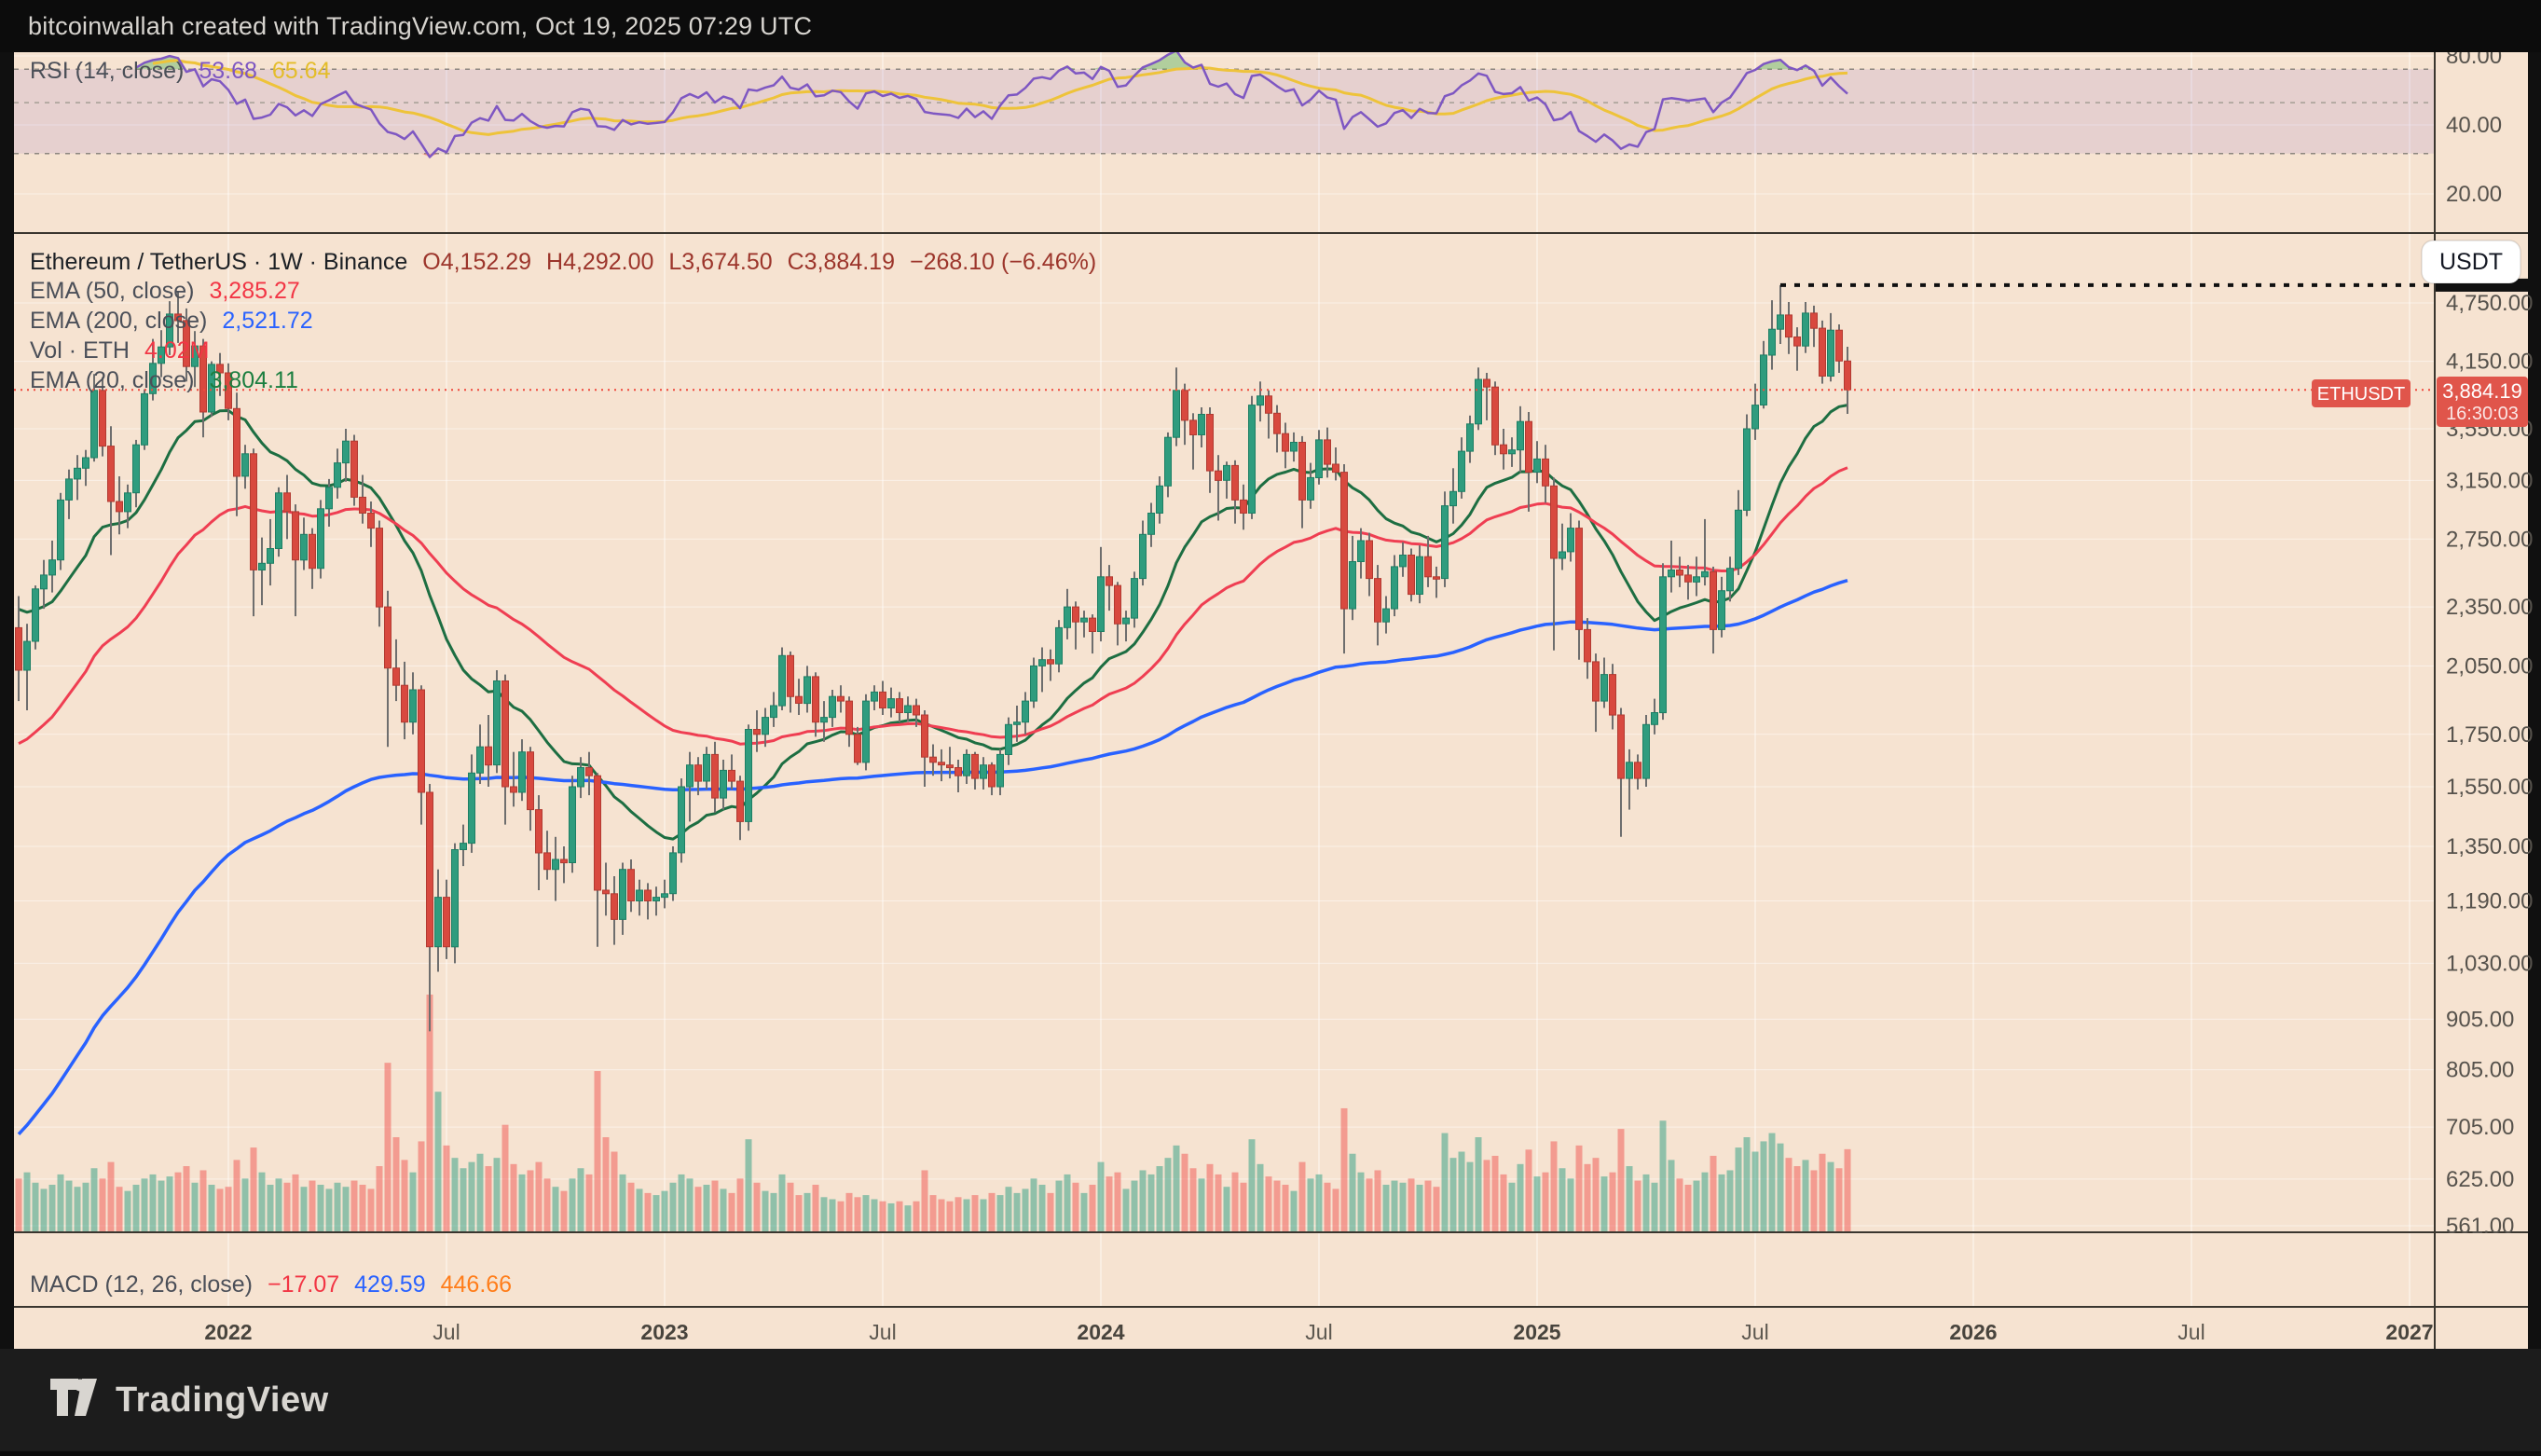 The width and height of the screenshot is (2541, 1456). What do you see at coordinates (2489, 362) in the screenshot?
I see `price-tick-label: 4,150.00` at bounding box center [2489, 362].